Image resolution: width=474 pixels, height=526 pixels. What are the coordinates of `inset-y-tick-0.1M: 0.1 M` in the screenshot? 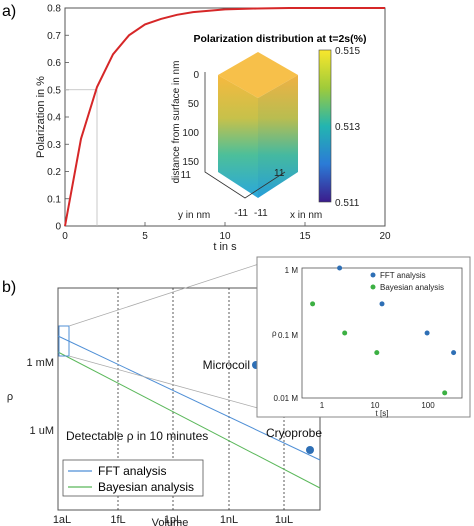 It's located at (288, 335).